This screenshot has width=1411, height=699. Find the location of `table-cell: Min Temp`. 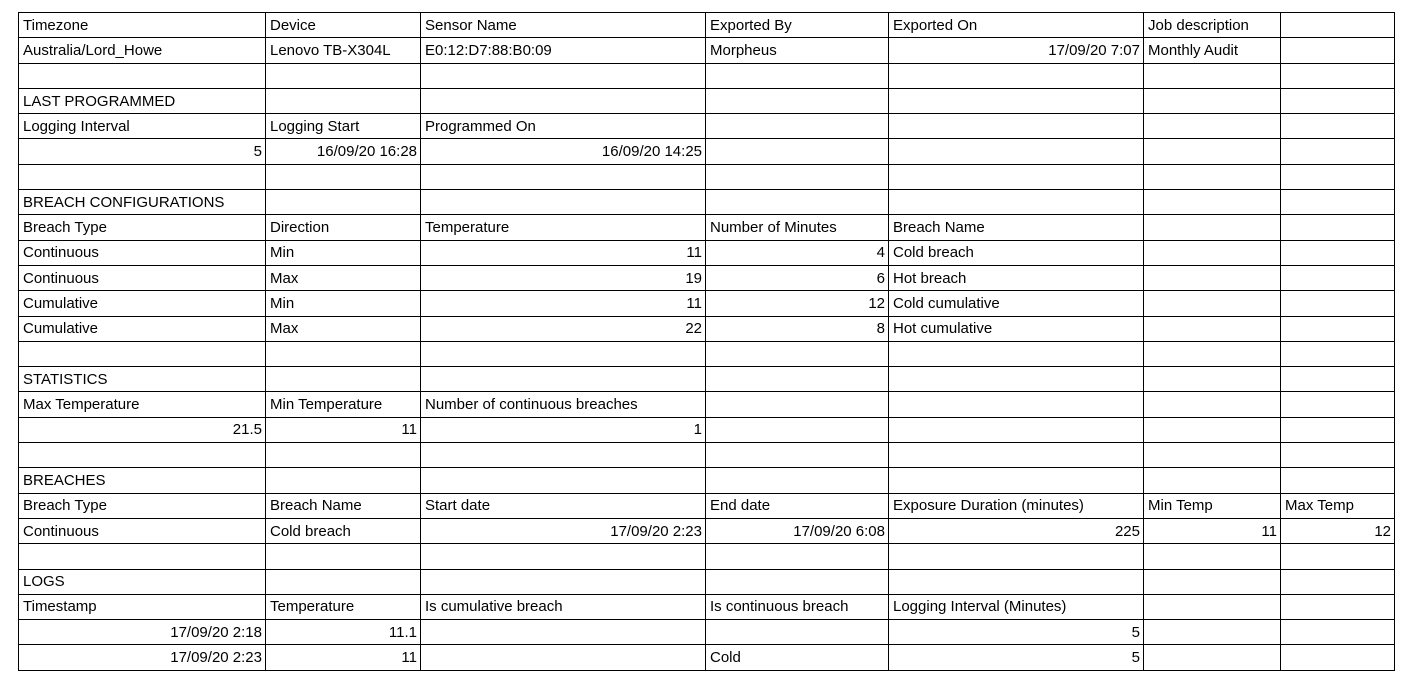

table-cell: Min Temp is located at coordinates (1212, 505).